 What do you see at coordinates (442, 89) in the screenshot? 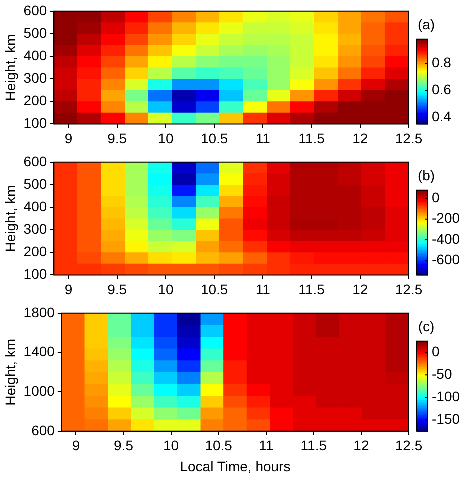
I see `color-bar-label: 0.6` at bounding box center [442, 89].